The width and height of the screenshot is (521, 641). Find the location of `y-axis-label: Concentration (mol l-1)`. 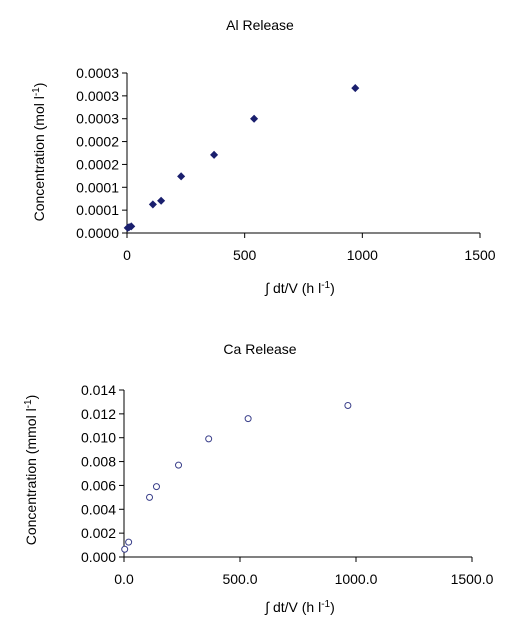

y-axis-label: Concentration (mol l-1) is located at coordinates (39, 152).